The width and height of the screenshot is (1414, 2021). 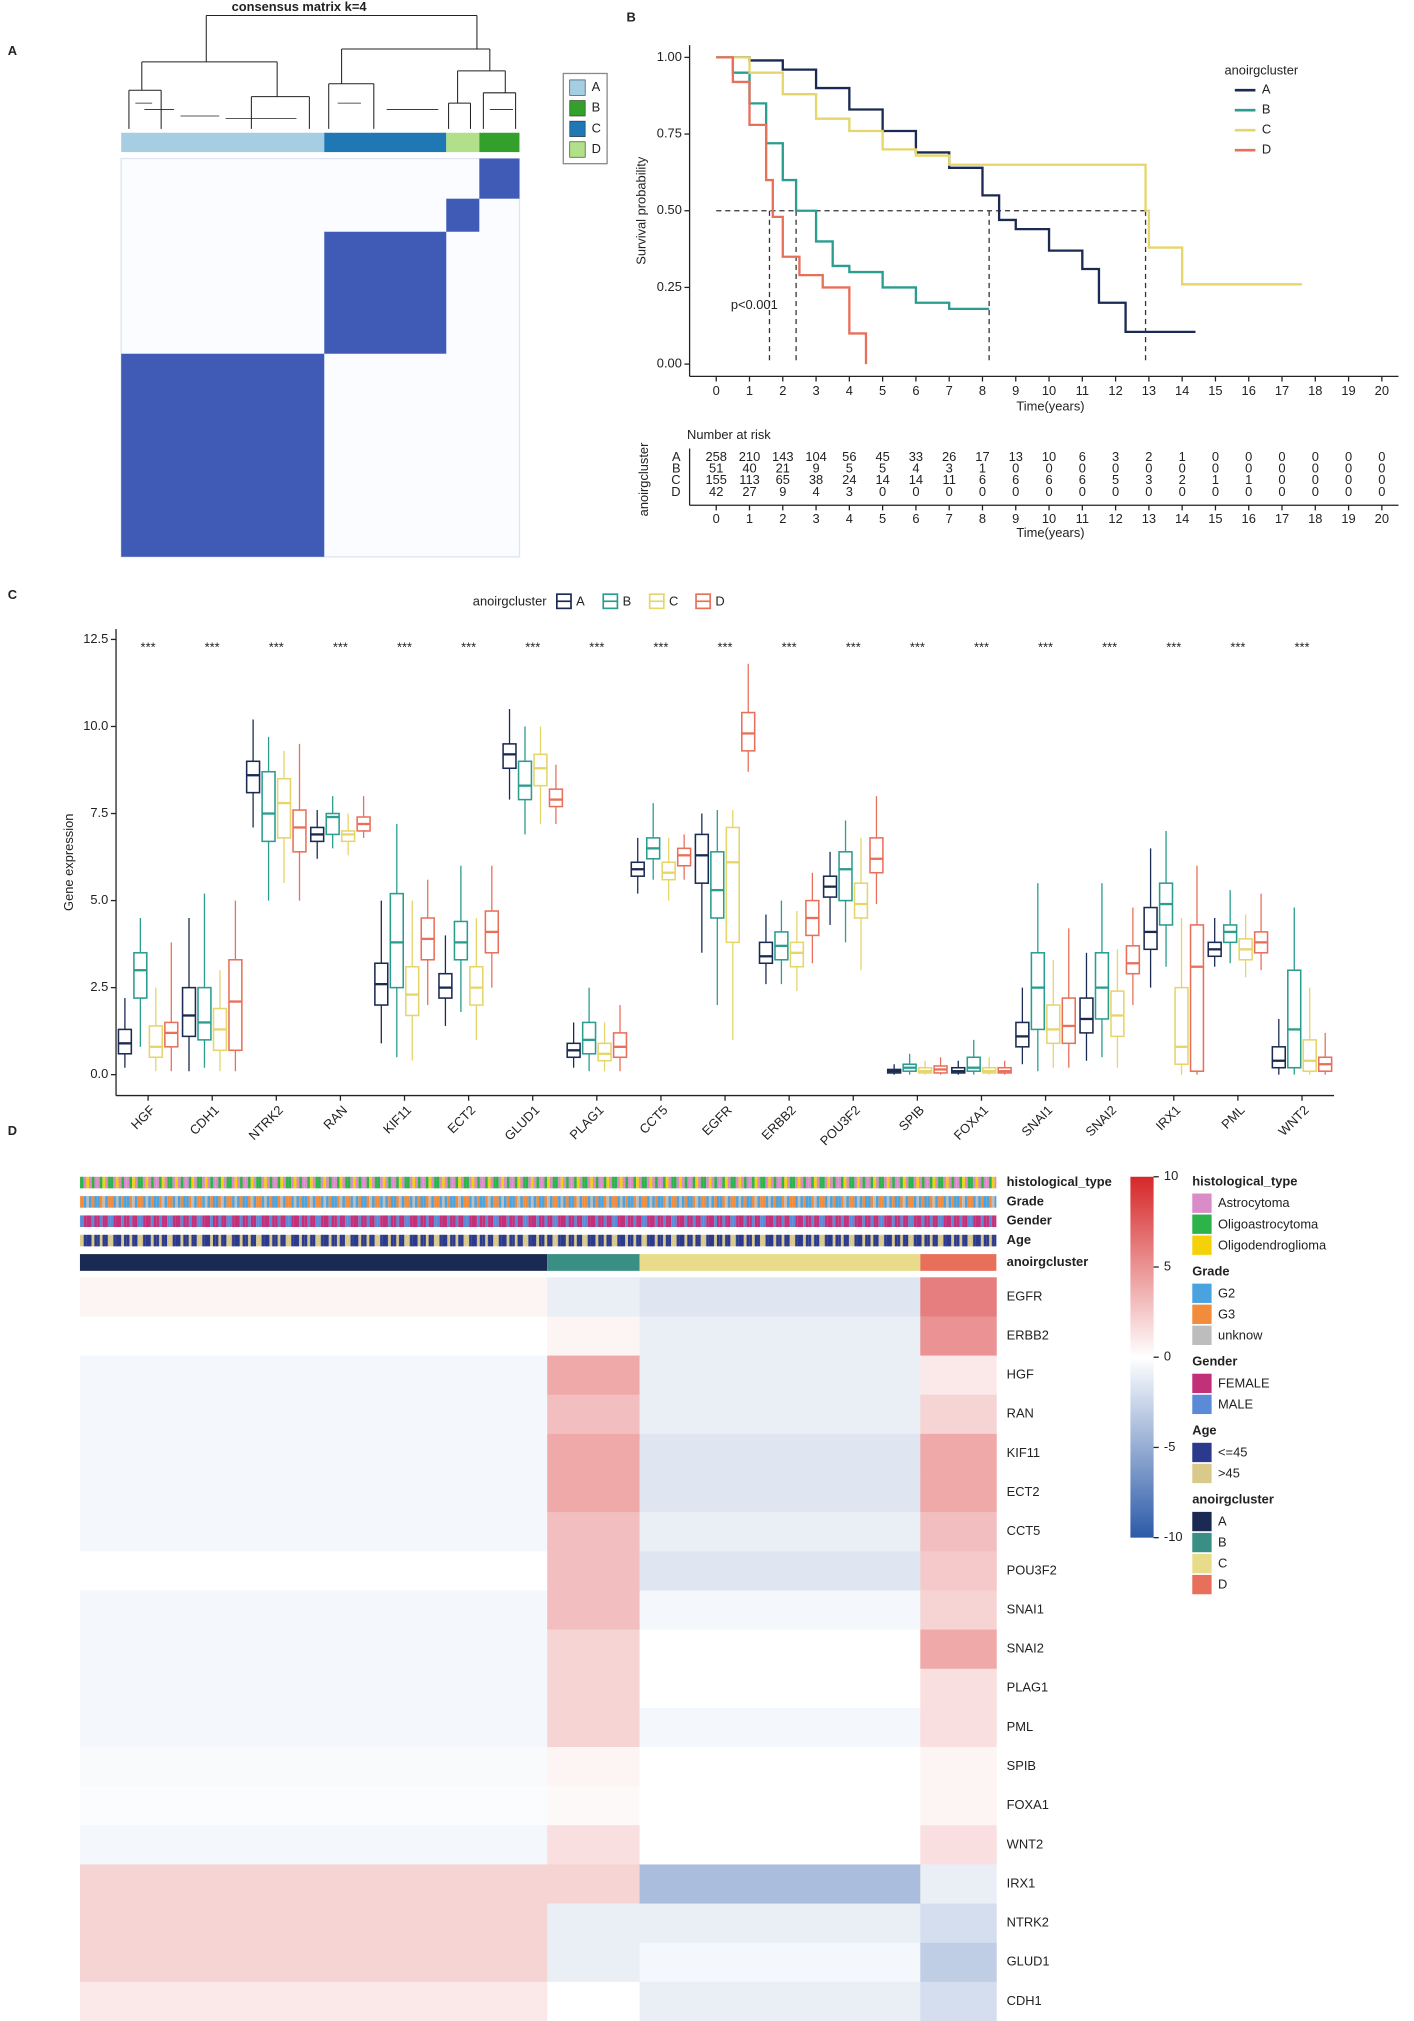 What do you see at coordinates (1232, 1116) in the screenshot?
I see `x-tick-label: PML` at bounding box center [1232, 1116].